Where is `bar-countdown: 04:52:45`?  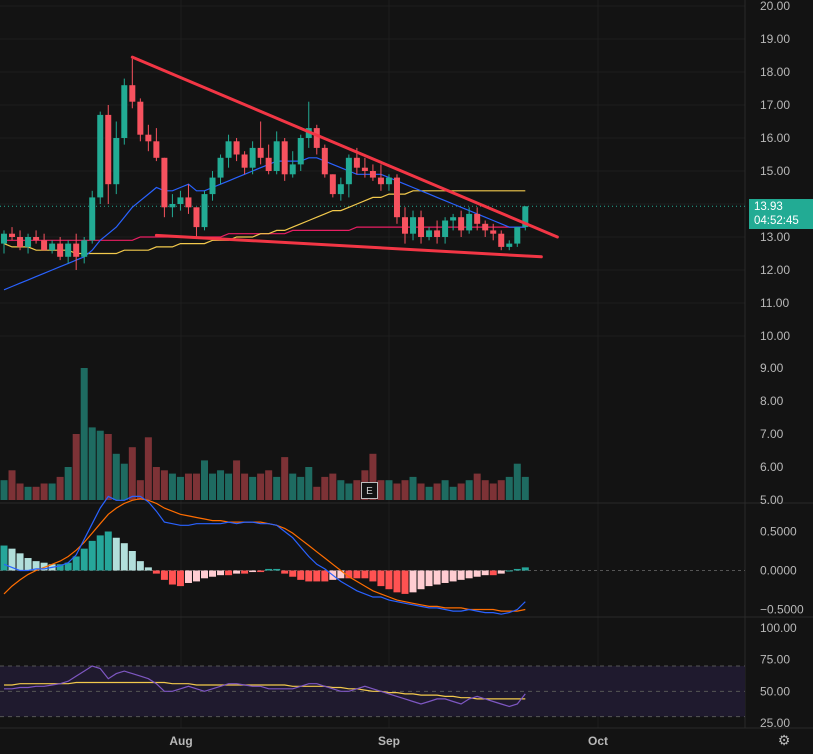
bar-countdown: 04:52:45 is located at coordinates (776, 221).